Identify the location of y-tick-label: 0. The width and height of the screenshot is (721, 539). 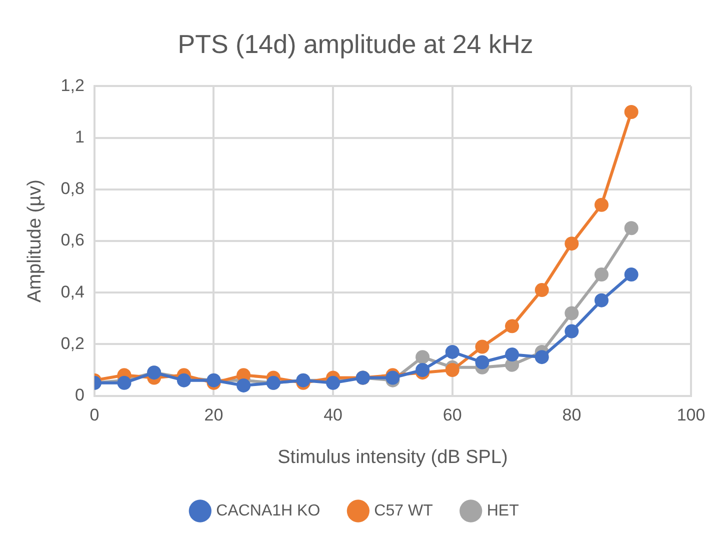
(79, 394).